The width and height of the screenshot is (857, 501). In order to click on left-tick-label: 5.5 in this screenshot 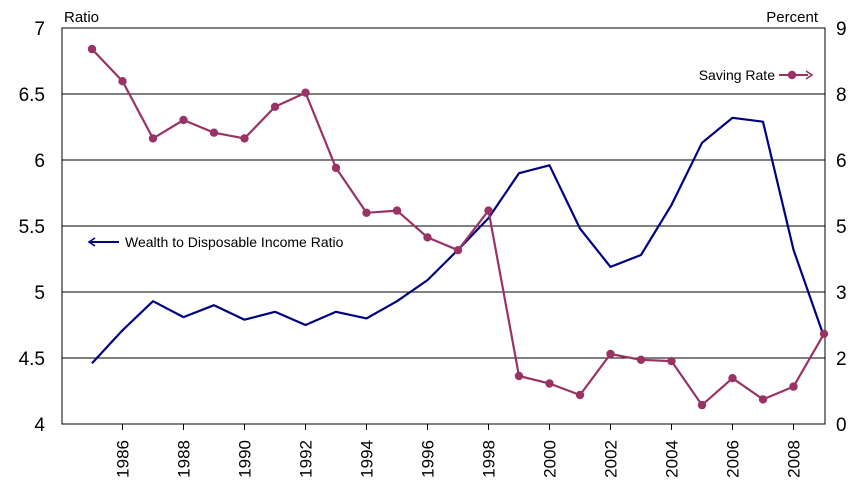, I will do `click(32, 227)`.